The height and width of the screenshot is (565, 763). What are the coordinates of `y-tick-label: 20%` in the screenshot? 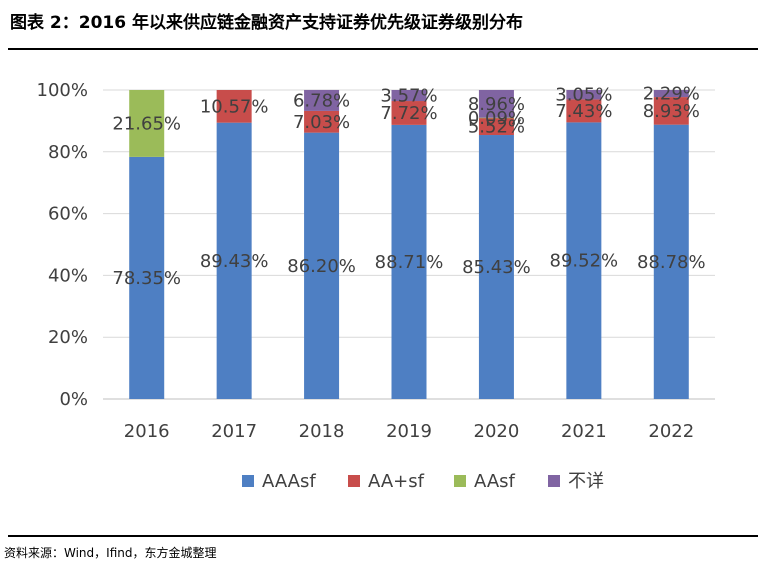 It's located at (68, 337).